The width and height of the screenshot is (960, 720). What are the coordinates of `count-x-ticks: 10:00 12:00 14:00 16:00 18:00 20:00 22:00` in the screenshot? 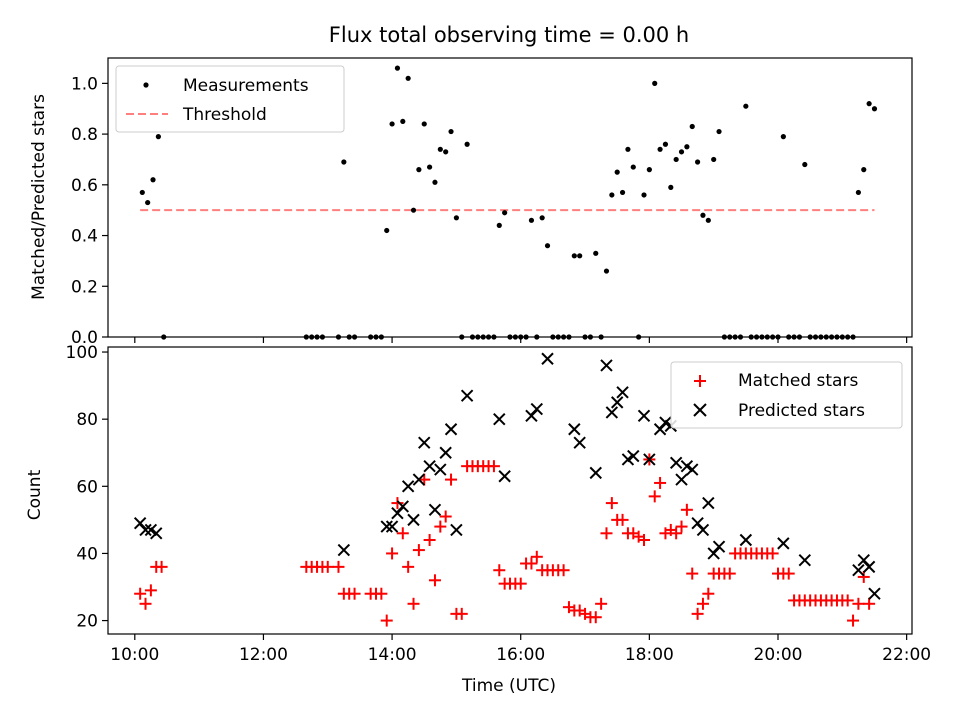 It's located at (520, 649).